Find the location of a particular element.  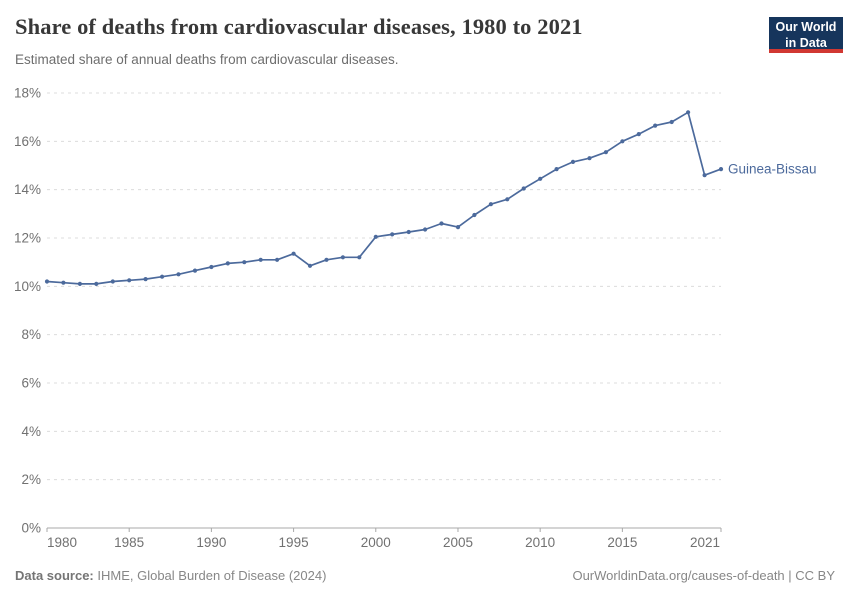

owid-logo: Our World in Data is located at coordinates (806, 35).